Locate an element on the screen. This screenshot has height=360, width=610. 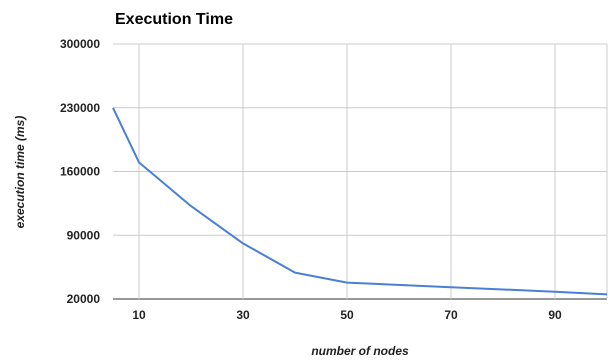
y-axis-ticks: 20000 90000 160000 230000 300000 is located at coordinates (80, 171).